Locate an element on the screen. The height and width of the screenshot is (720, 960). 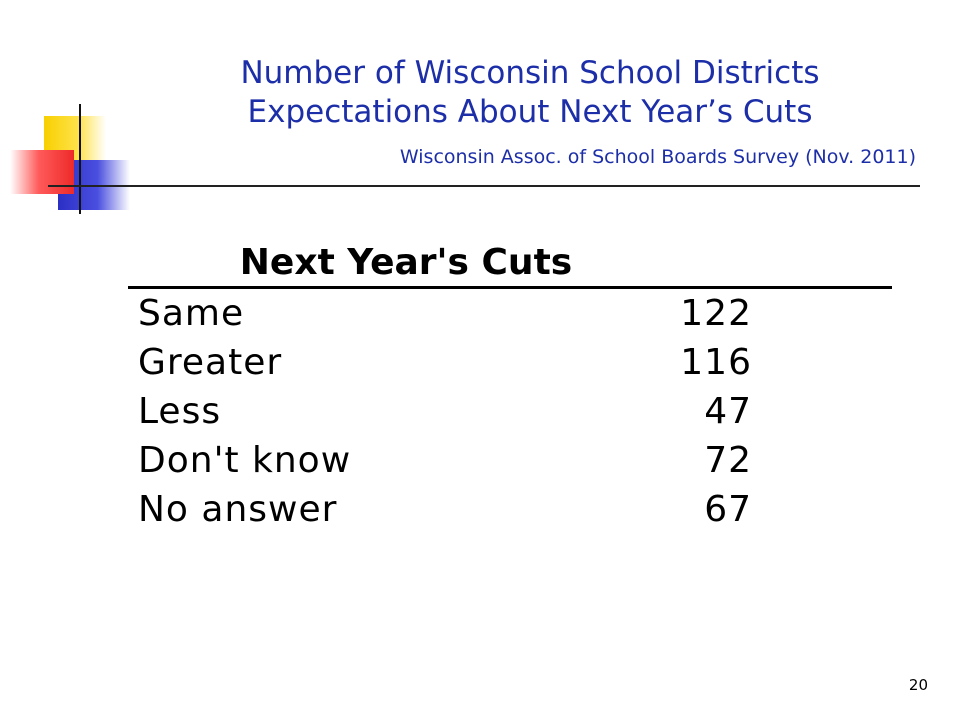
row-label: Don't know is located at coordinates (245, 460).